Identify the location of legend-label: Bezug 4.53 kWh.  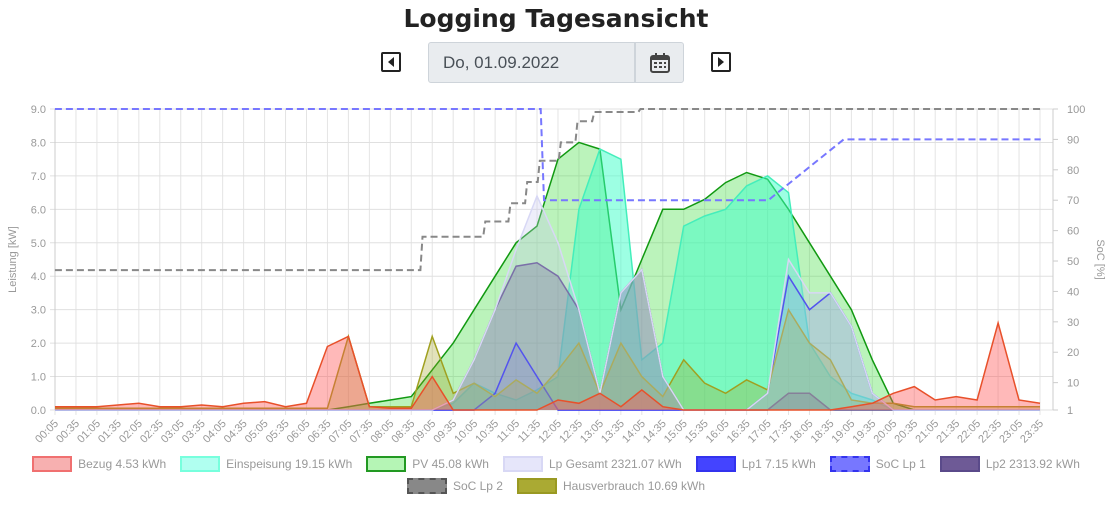
(122, 464).